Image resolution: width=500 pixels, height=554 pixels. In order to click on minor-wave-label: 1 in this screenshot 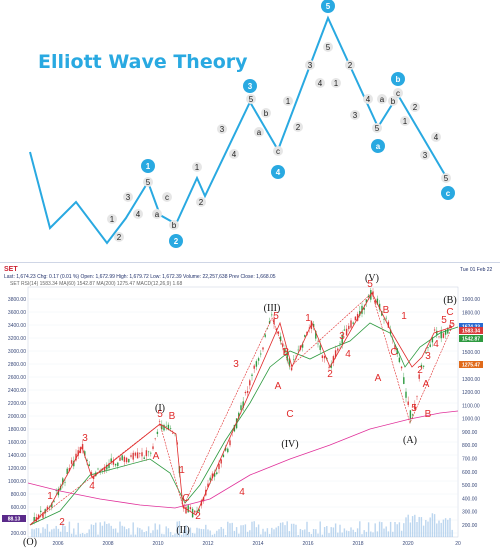, I will do `click(288, 101)`.